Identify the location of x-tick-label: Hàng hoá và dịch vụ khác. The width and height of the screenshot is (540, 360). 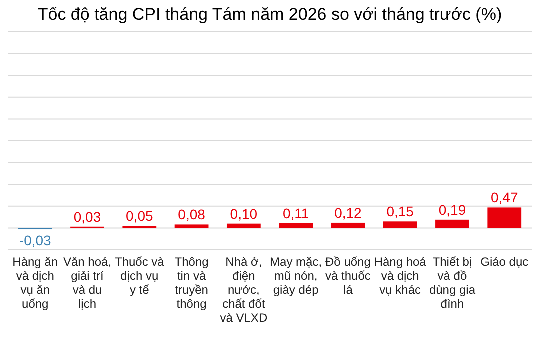
(400, 276).